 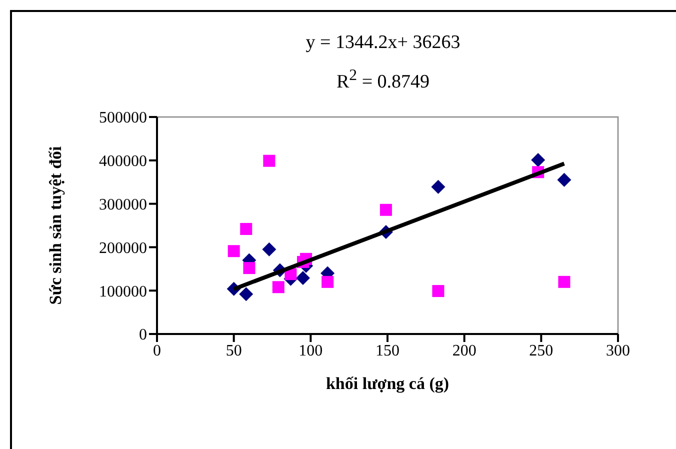 I want to click on y-tick-label: 400000, so click(x=123, y=161).